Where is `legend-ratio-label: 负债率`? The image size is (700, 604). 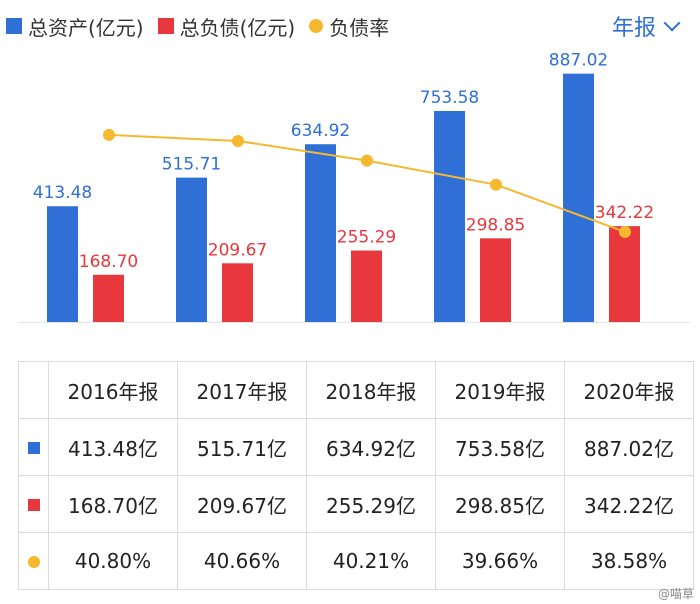 legend-ratio-label: 负债率 is located at coordinates (359, 27).